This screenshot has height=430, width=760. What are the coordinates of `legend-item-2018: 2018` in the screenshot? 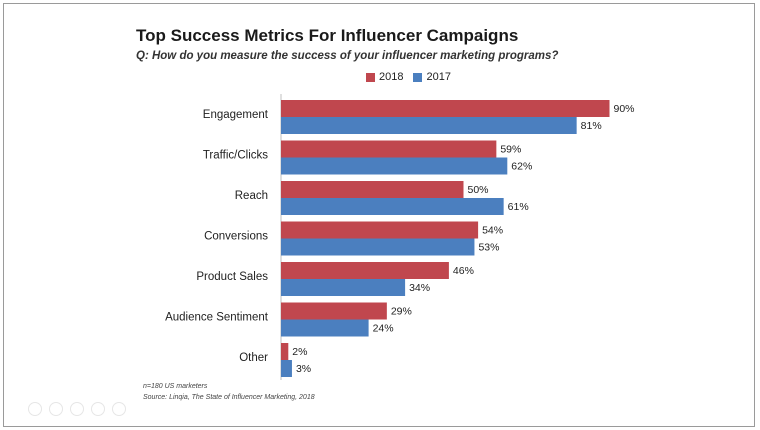 It's located at (384, 77).